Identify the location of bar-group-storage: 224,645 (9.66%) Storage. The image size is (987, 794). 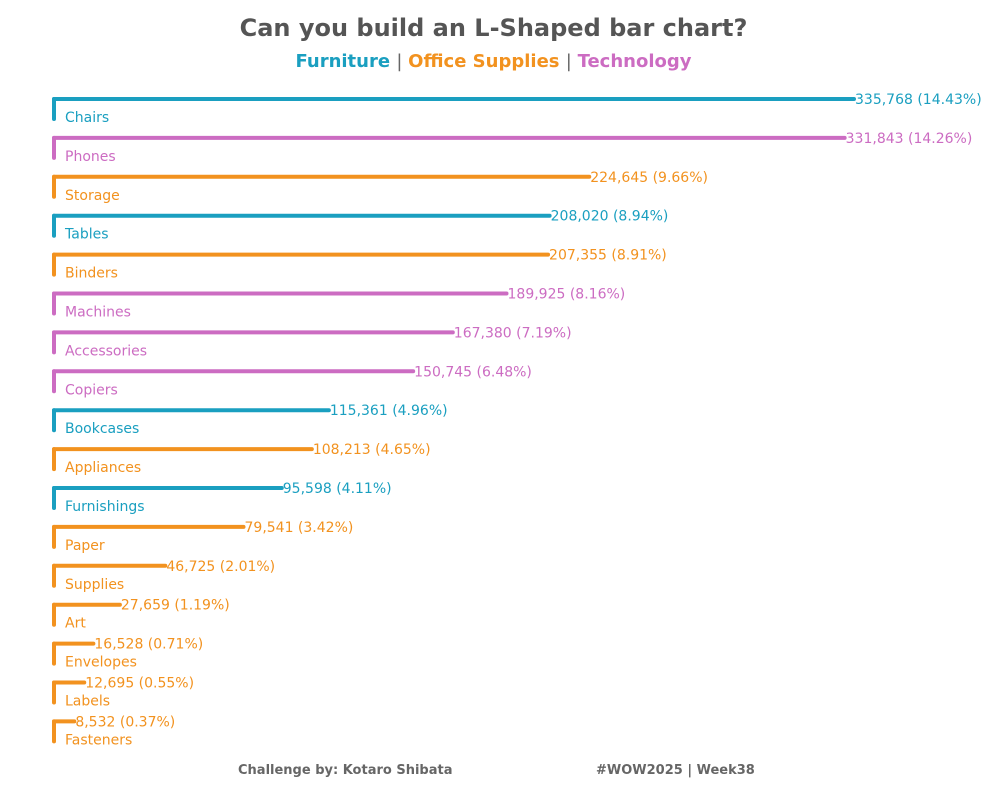
(380, 187).